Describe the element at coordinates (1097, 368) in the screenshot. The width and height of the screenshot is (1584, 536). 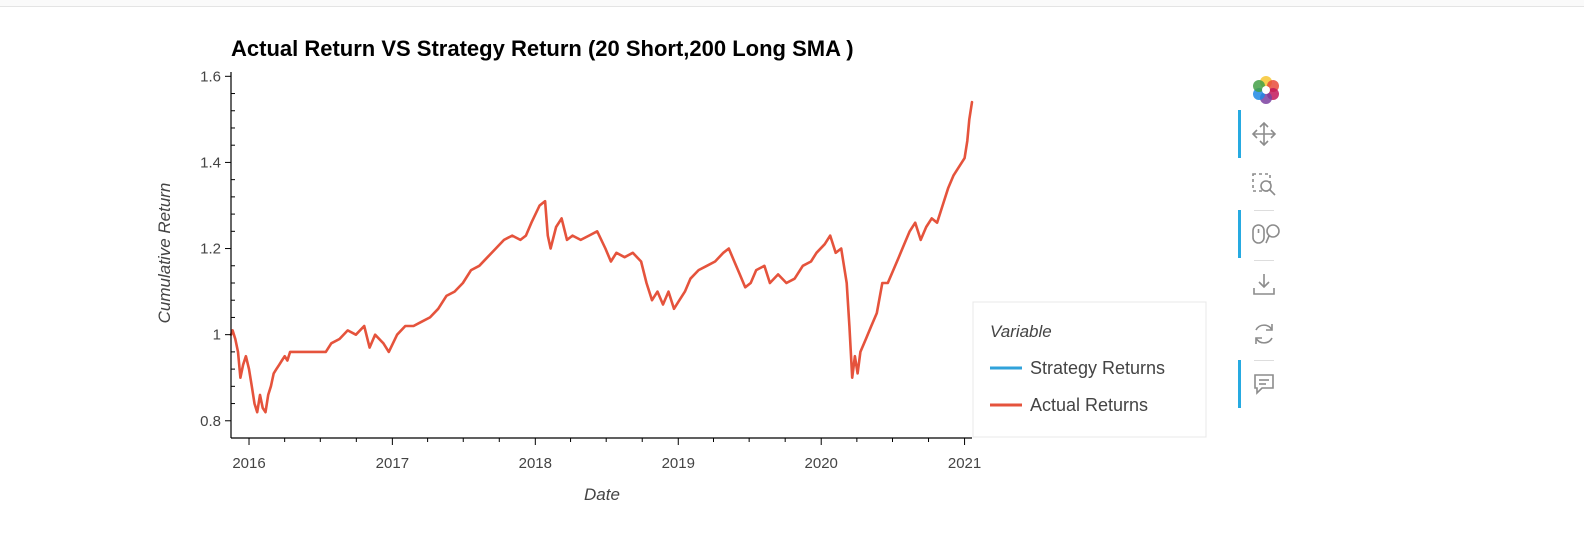
I see `legend-label-strategy-returns: Strategy Returns` at that location.